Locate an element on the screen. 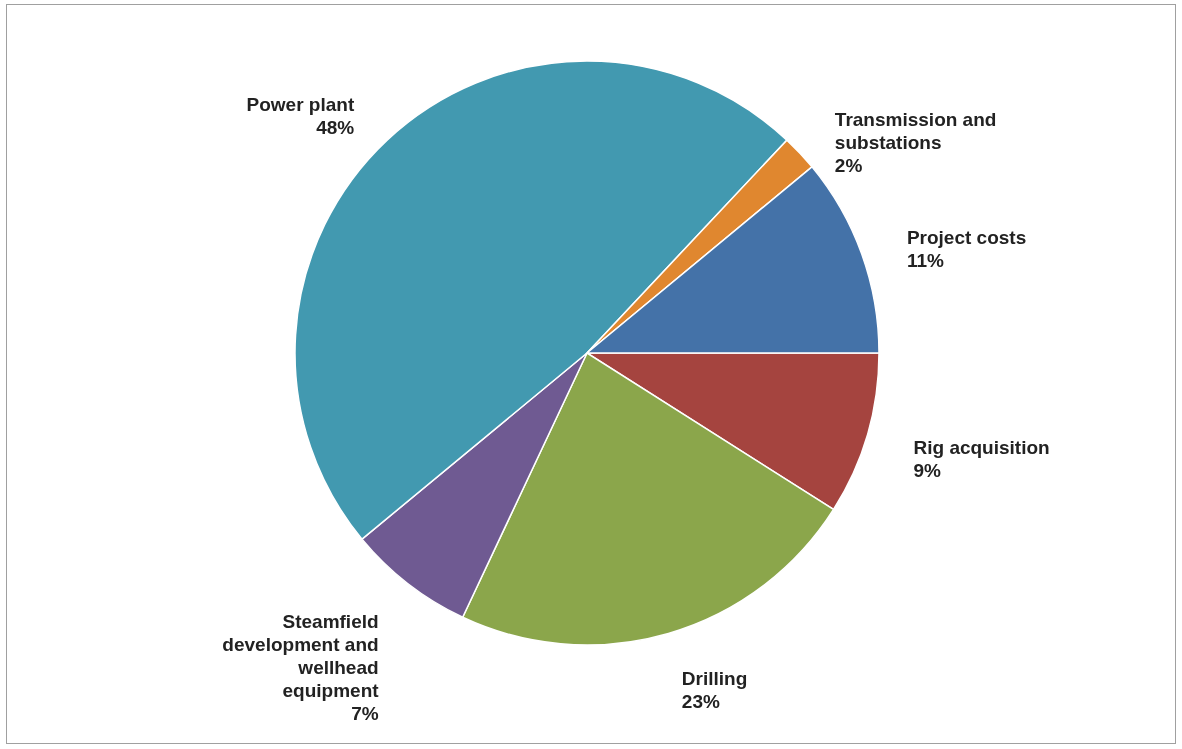 The width and height of the screenshot is (1182, 749). slice-label: Rig acquisition is located at coordinates (981, 447).